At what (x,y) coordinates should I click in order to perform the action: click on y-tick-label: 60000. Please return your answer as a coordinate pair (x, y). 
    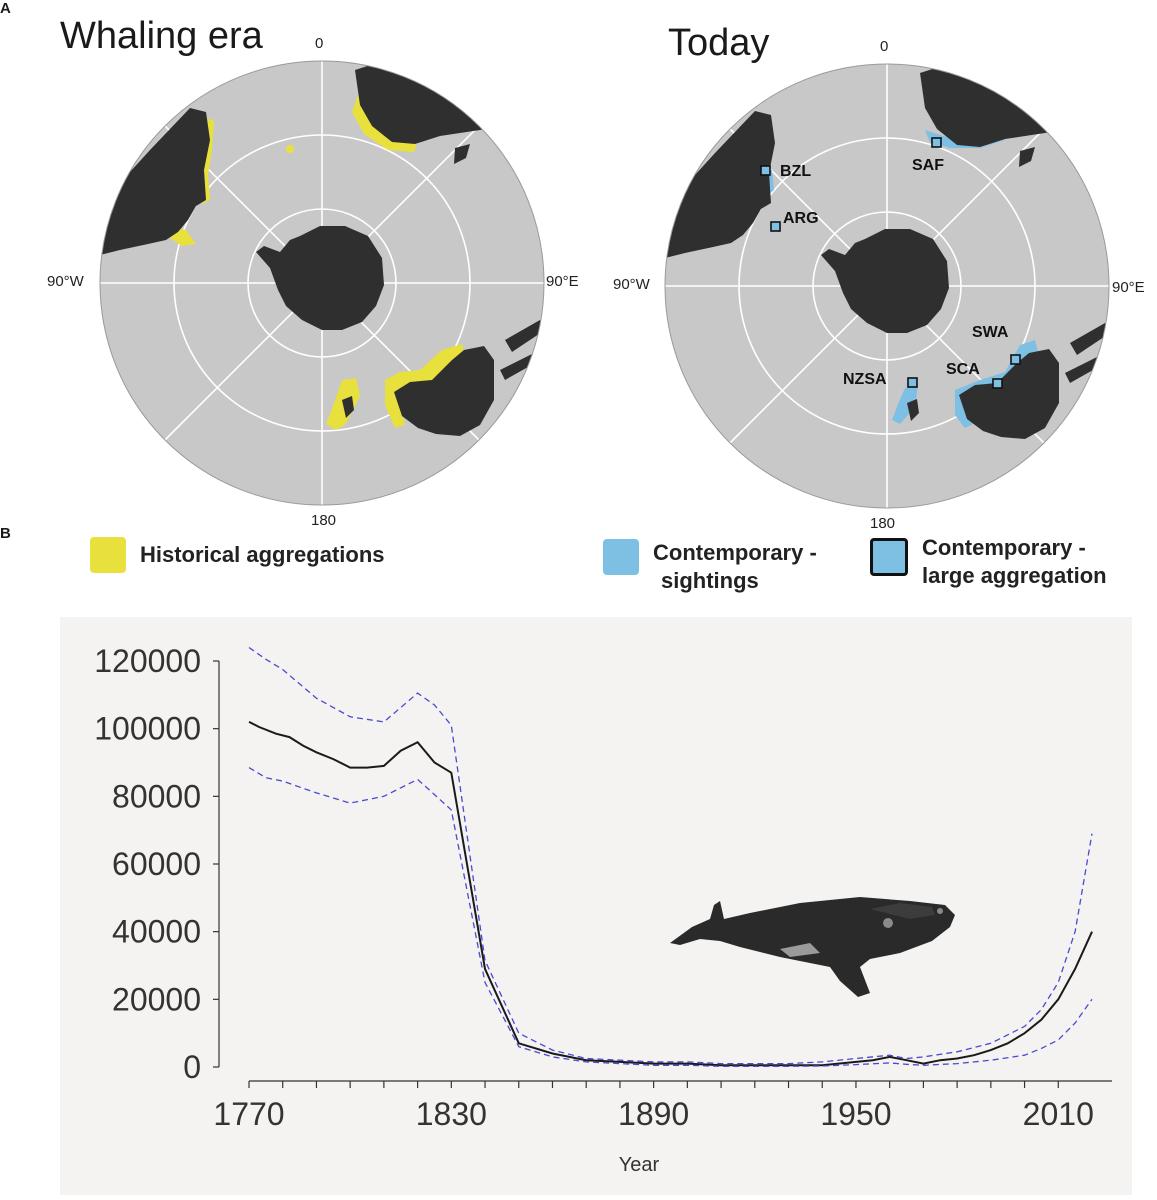
    Looking at the image, I should click on (156, 864).